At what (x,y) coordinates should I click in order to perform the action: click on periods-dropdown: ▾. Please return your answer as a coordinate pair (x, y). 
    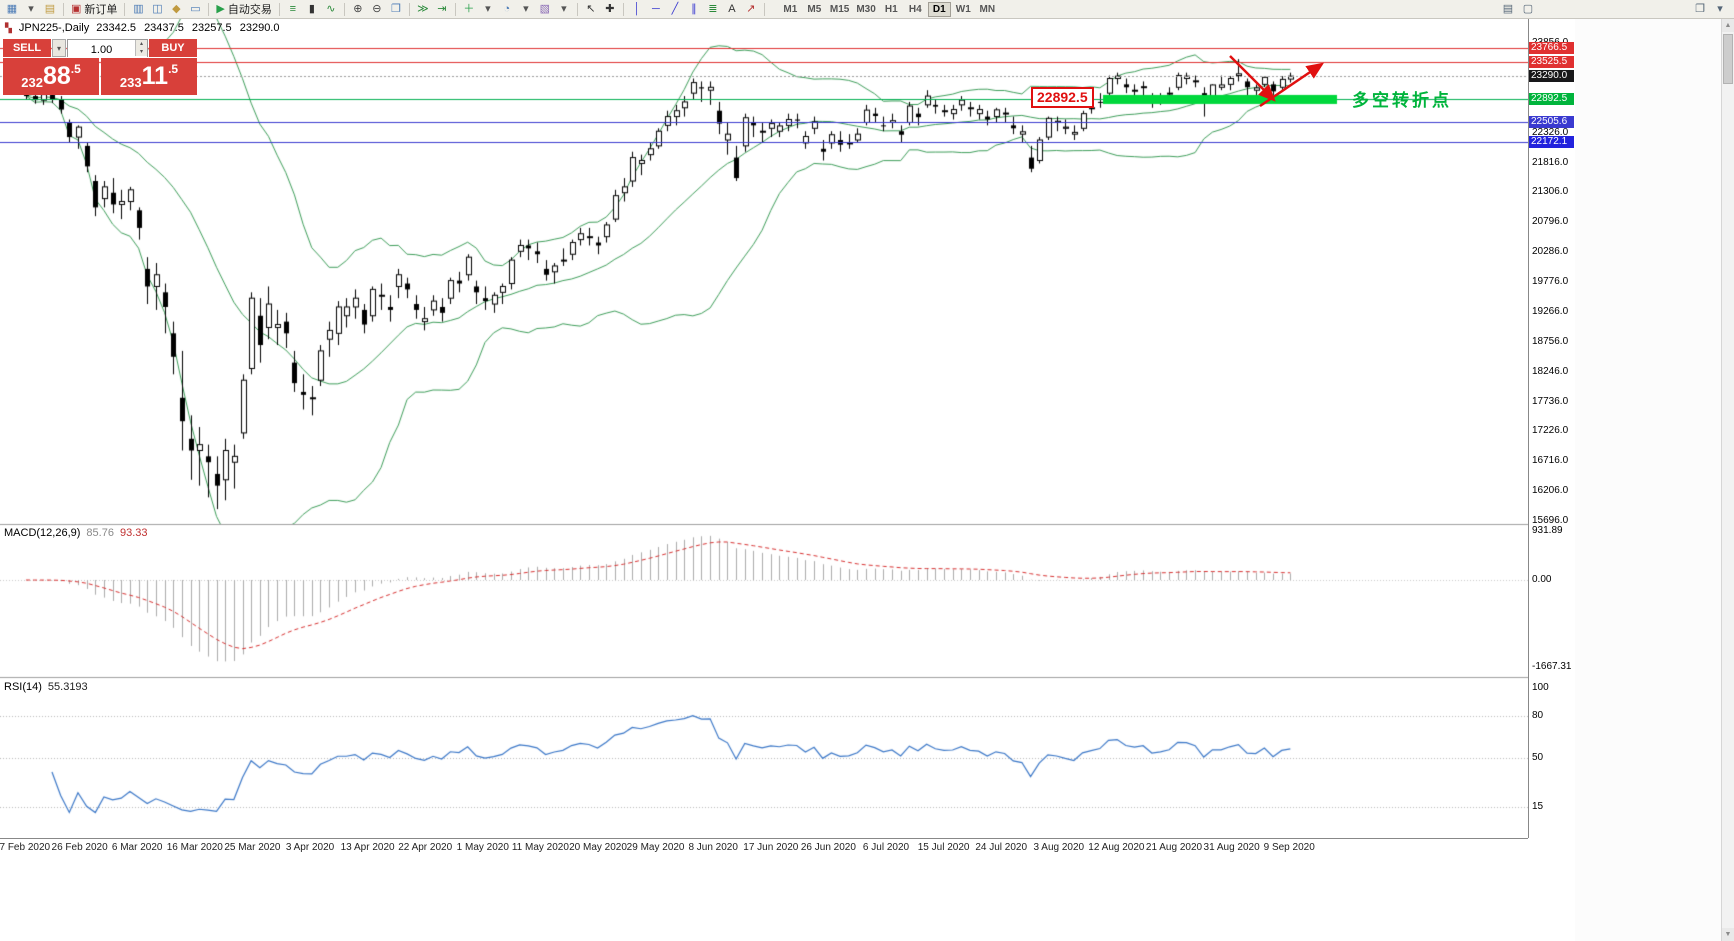
    Looking at the image, I should click on (526, 9).